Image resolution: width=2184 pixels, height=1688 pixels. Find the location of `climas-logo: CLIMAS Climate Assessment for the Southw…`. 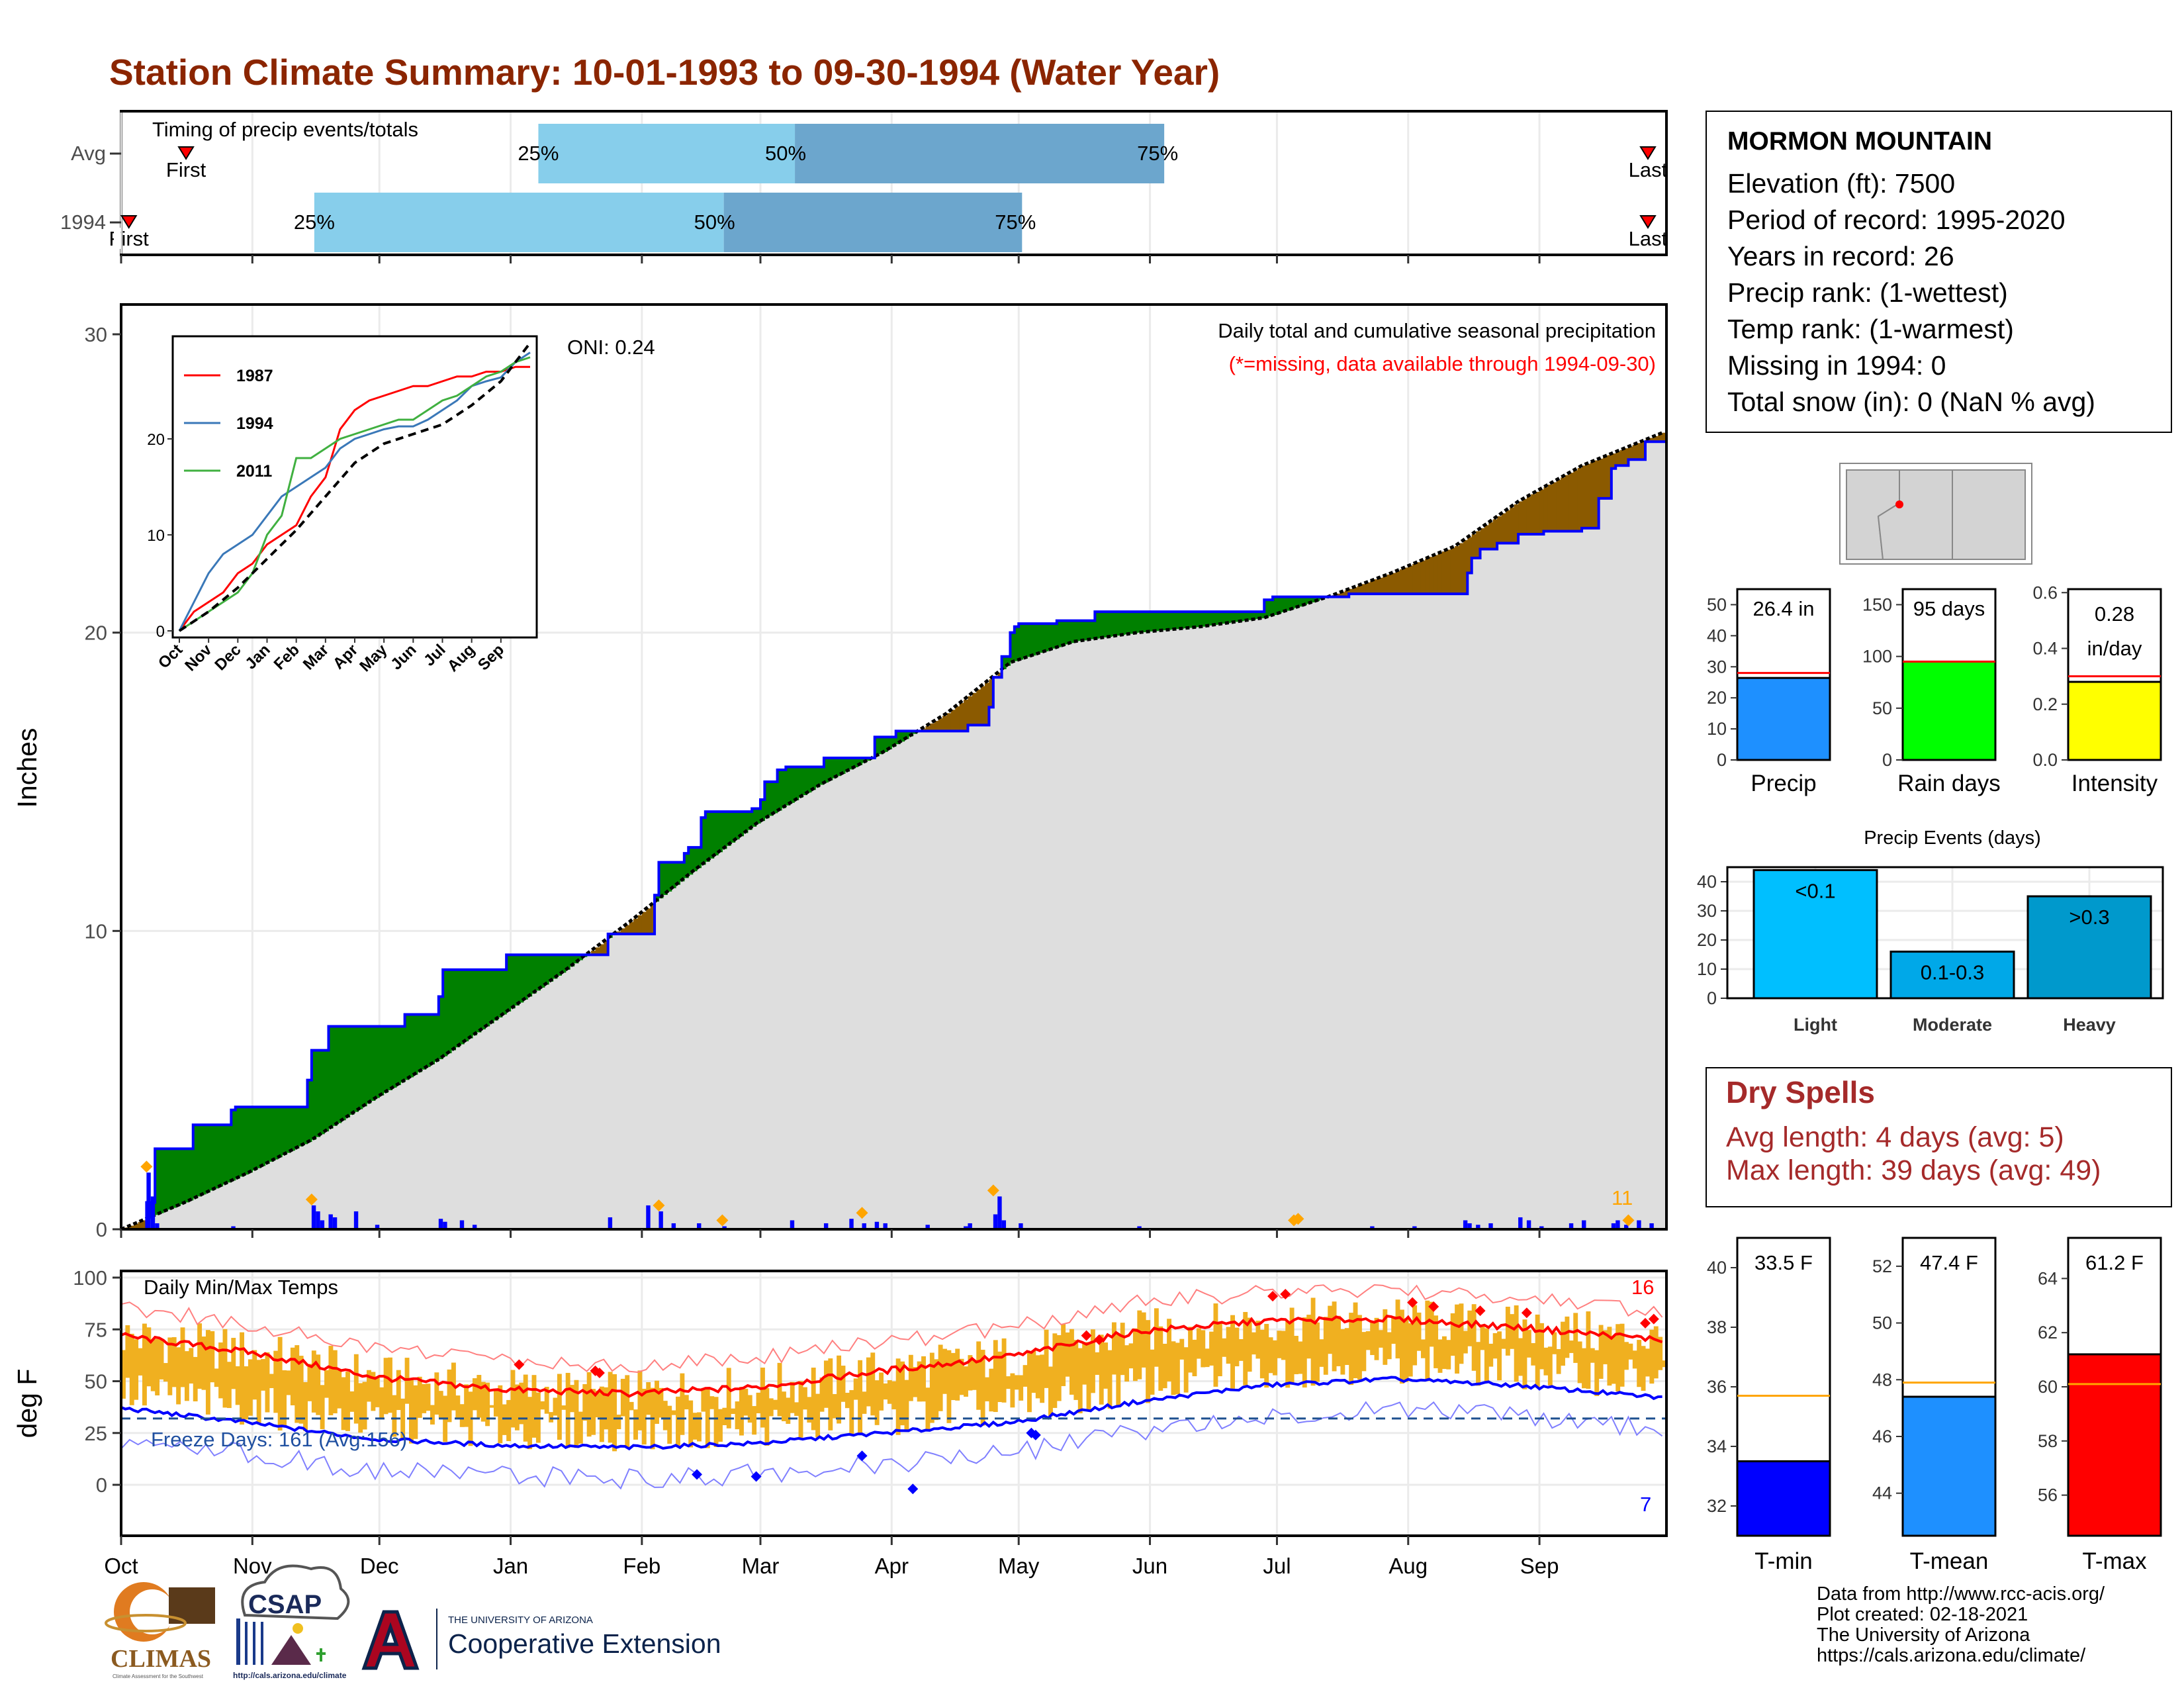

climas-logo: CLIMAS Climate Assessment for the Southw… is located at coordinates (160, 1630).